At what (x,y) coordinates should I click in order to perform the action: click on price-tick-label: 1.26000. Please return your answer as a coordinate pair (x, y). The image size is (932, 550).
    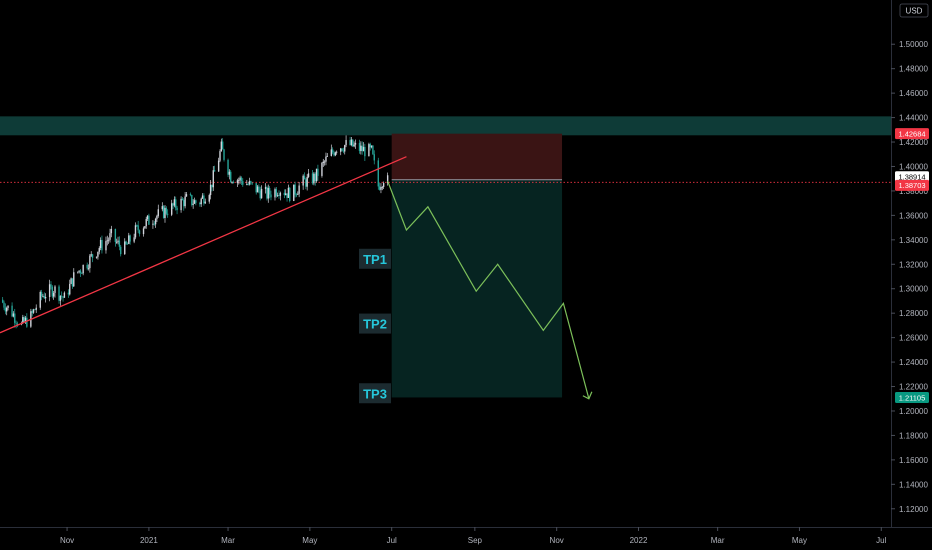
    Looking at the image, I should click on (913, 338).